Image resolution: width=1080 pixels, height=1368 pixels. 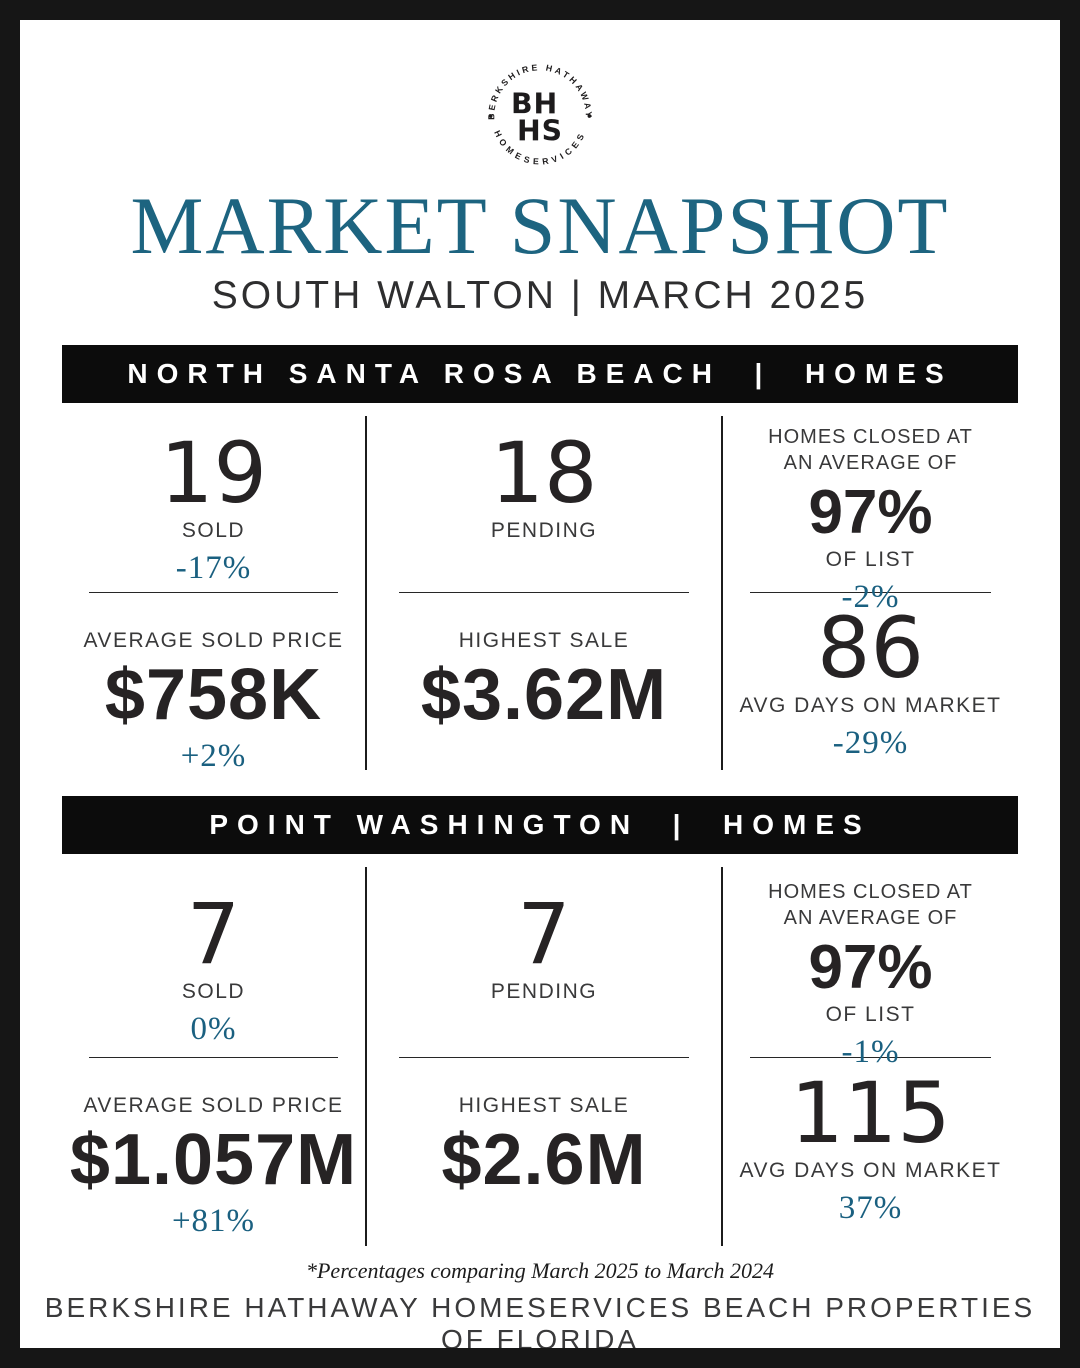 I want to click on stat-highest-sale: HIGHEST SALE $2.6M, so click(x=544, y=1152).